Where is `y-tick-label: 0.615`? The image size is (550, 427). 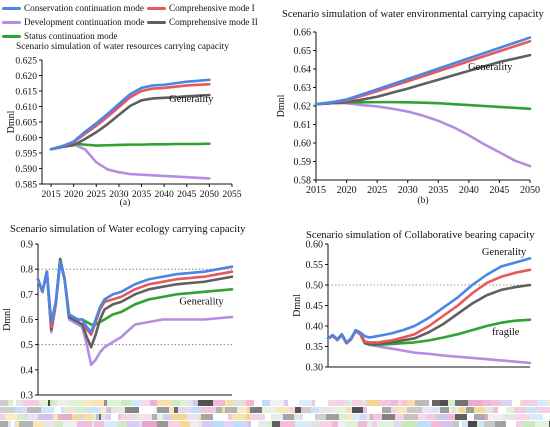
y-tick-label: 0.615 is located at coordinates (26, 92).